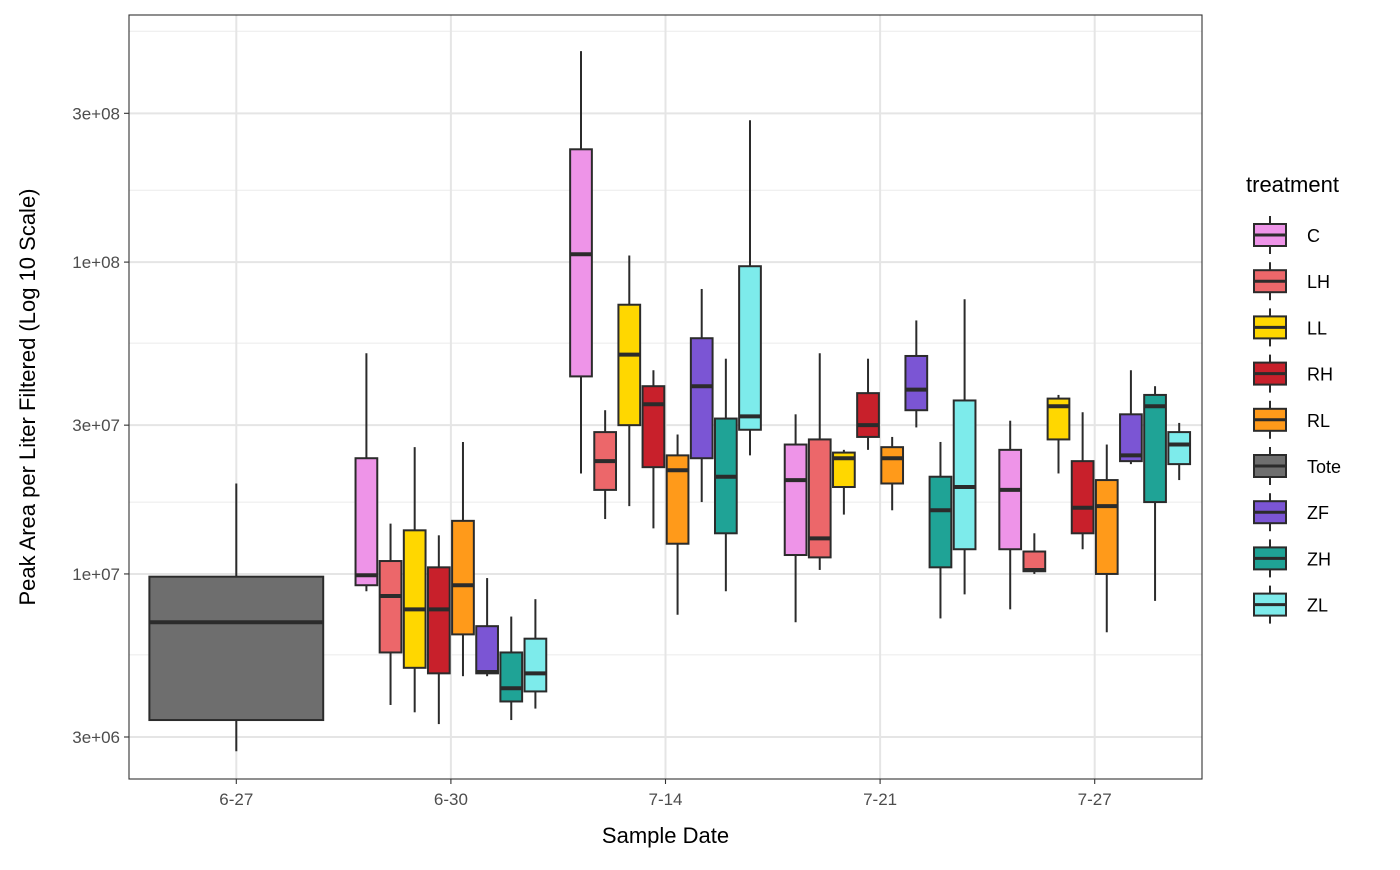 The height and width of the screenshot is (870, 1400). Describe the element at coordinates (665, 799) in the screenshot. I see `x-tick-label: 7-14` at that location.